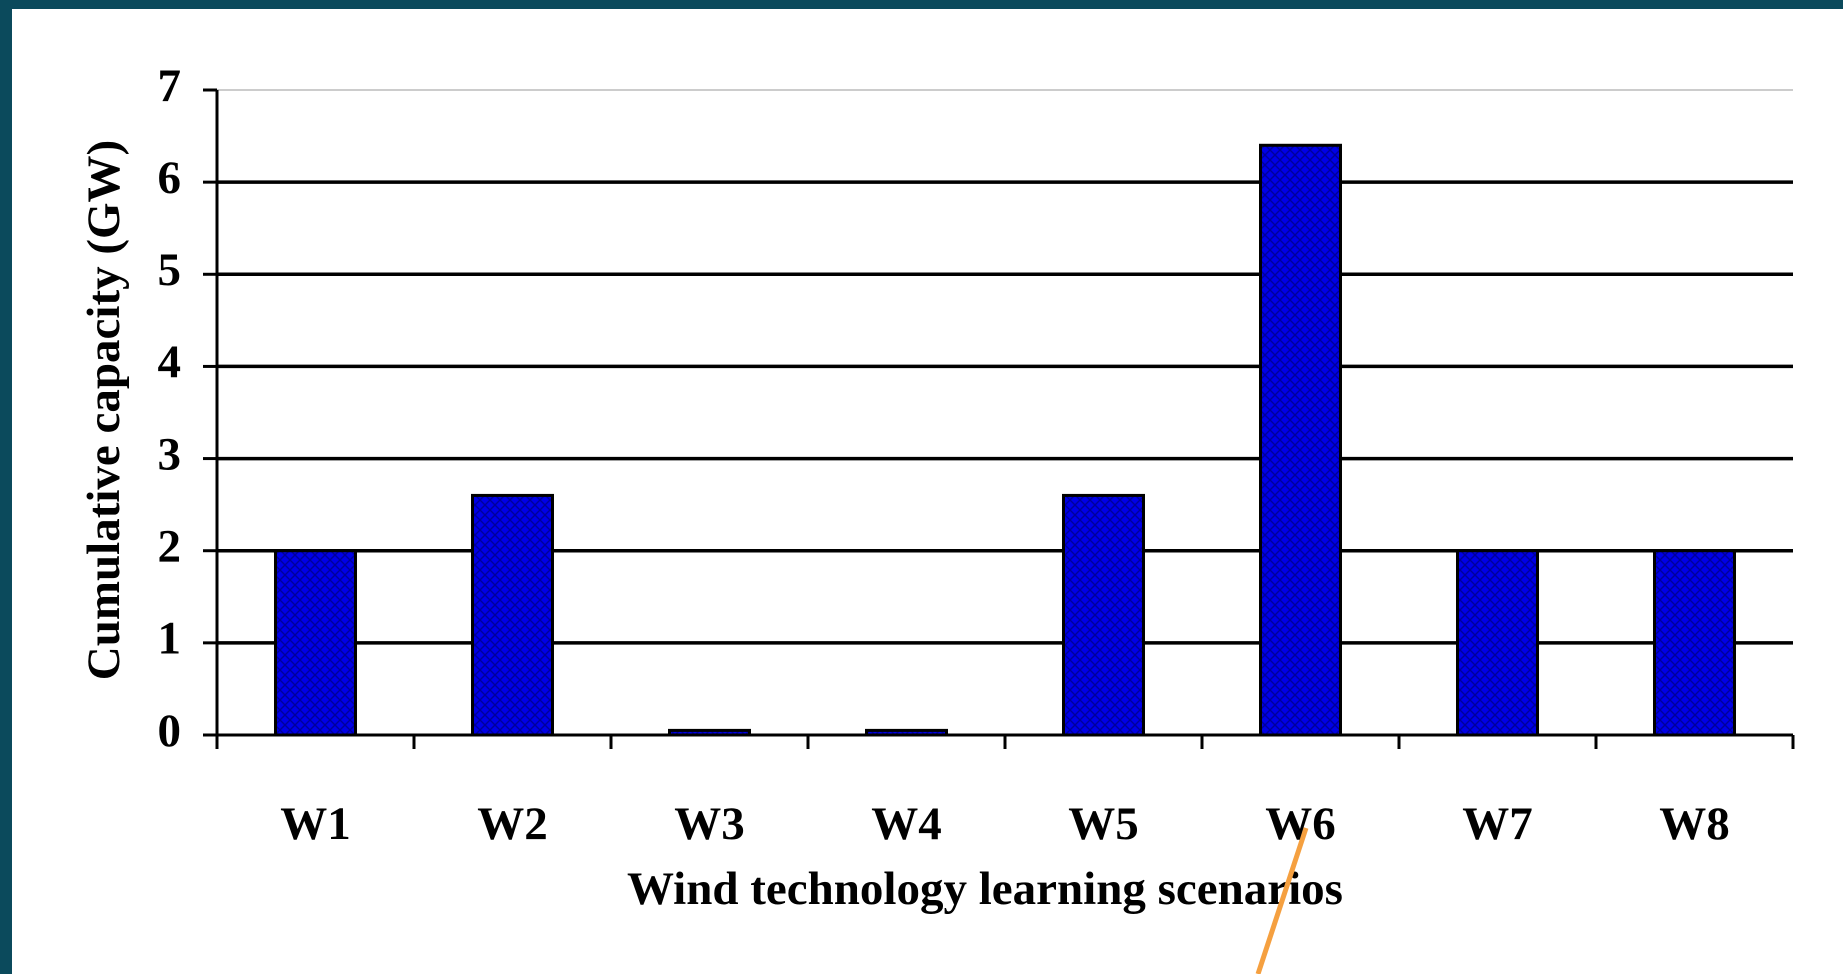  Describe the element at coordinates (1497, 824) in the screenshot. I see `x-tick-label: W7` at that location.